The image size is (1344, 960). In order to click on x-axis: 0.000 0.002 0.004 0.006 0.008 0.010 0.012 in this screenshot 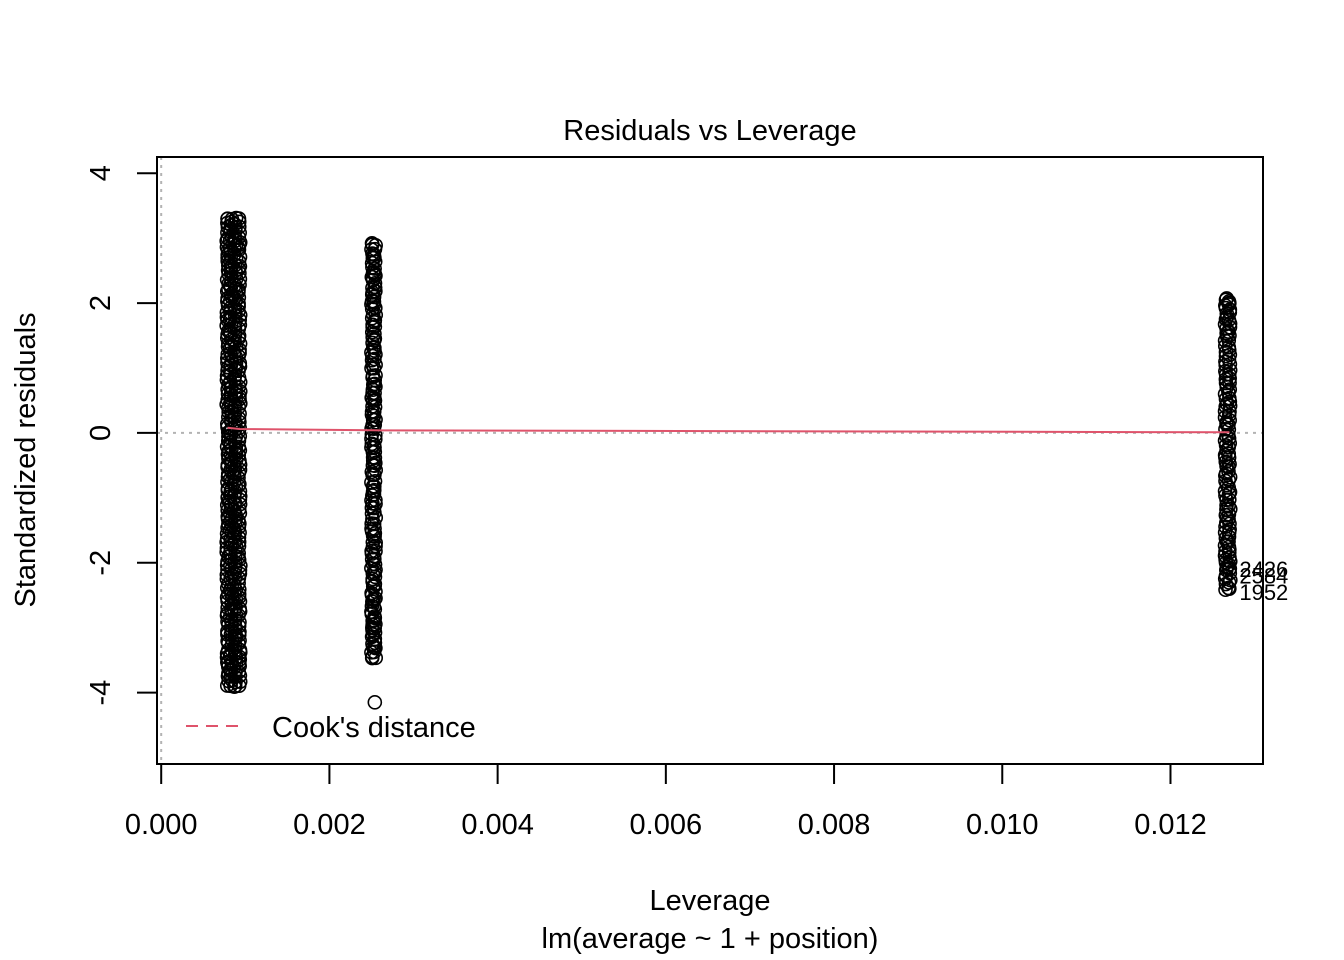, I will do `click(666, 802)`.